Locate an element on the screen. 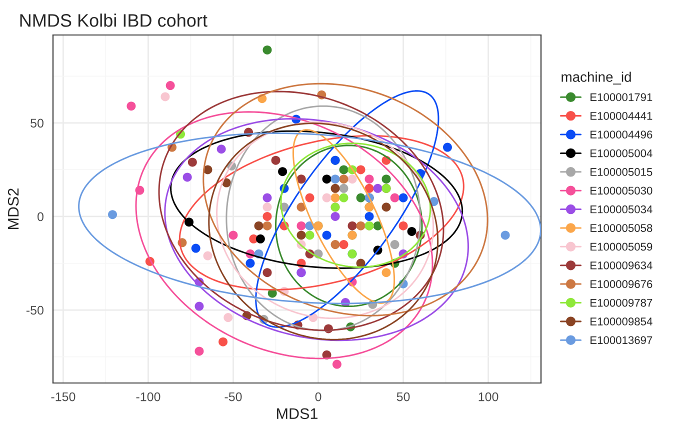 The height and width of the screenshot is (424, 678). legend-label: E100005059 is located at coordinates (621, 246).